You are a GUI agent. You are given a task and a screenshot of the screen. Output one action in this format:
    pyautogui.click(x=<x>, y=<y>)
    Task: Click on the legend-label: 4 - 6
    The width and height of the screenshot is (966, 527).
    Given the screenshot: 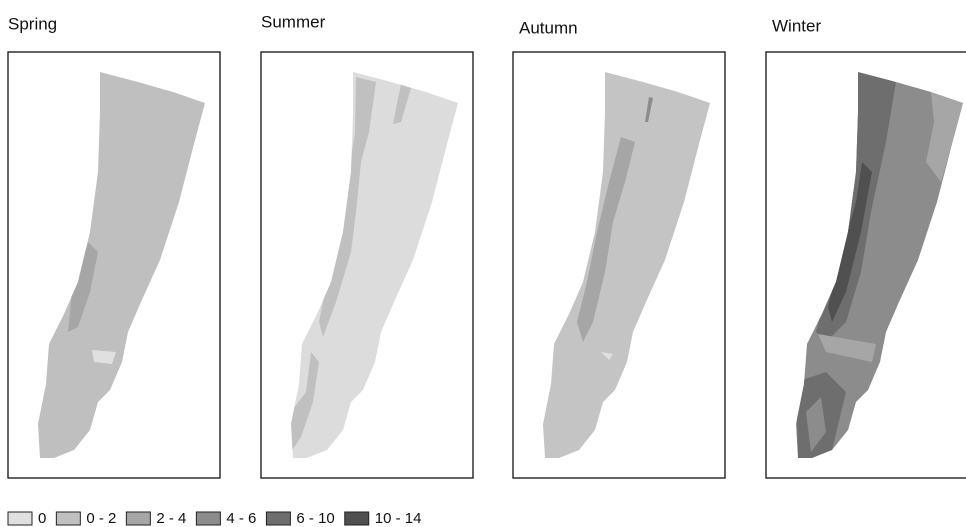 What is the action you would take?
    pyautogui.click(x=241, y=518)
    